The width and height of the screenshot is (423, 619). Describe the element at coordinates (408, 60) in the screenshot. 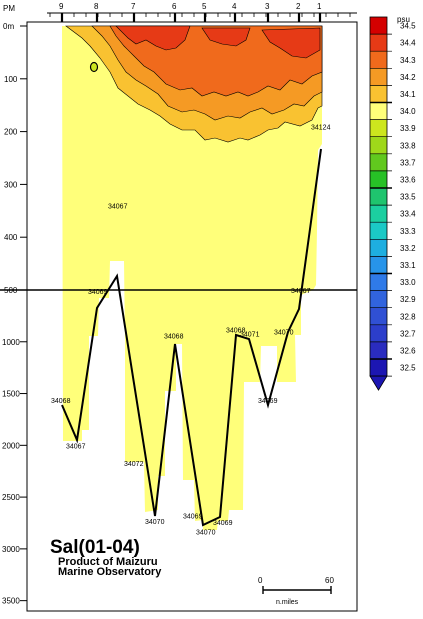

I see `legend-label: 34.3` at that location.